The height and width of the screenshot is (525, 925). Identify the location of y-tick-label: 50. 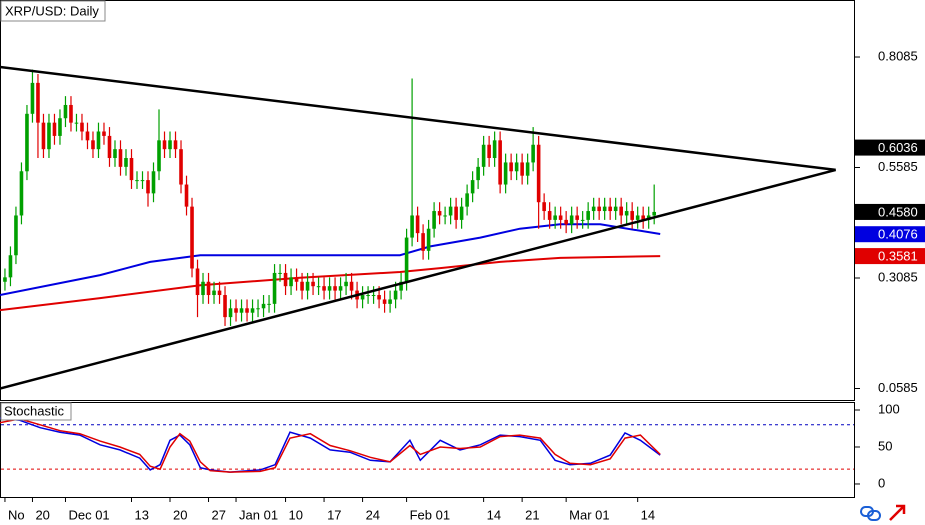
(885, 445).